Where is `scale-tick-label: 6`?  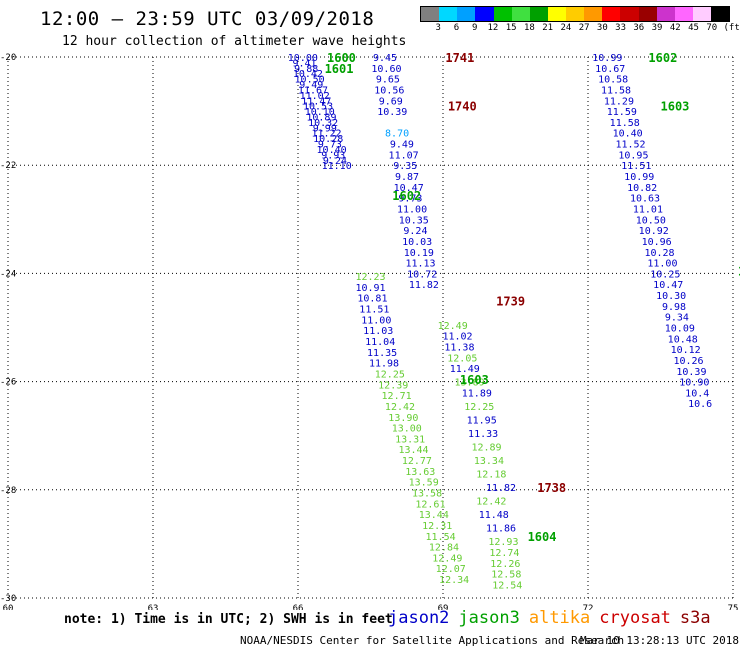
scale-tick-label: 6 is located at coordinates (456, 28).